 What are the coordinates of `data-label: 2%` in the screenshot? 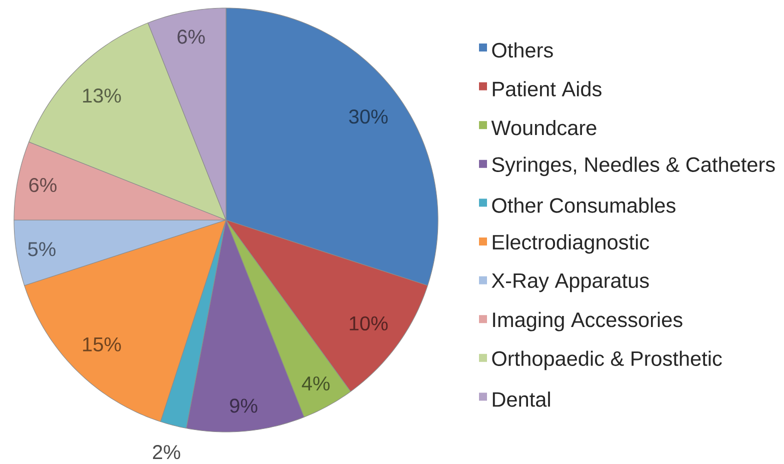 It's located at (166, 452).